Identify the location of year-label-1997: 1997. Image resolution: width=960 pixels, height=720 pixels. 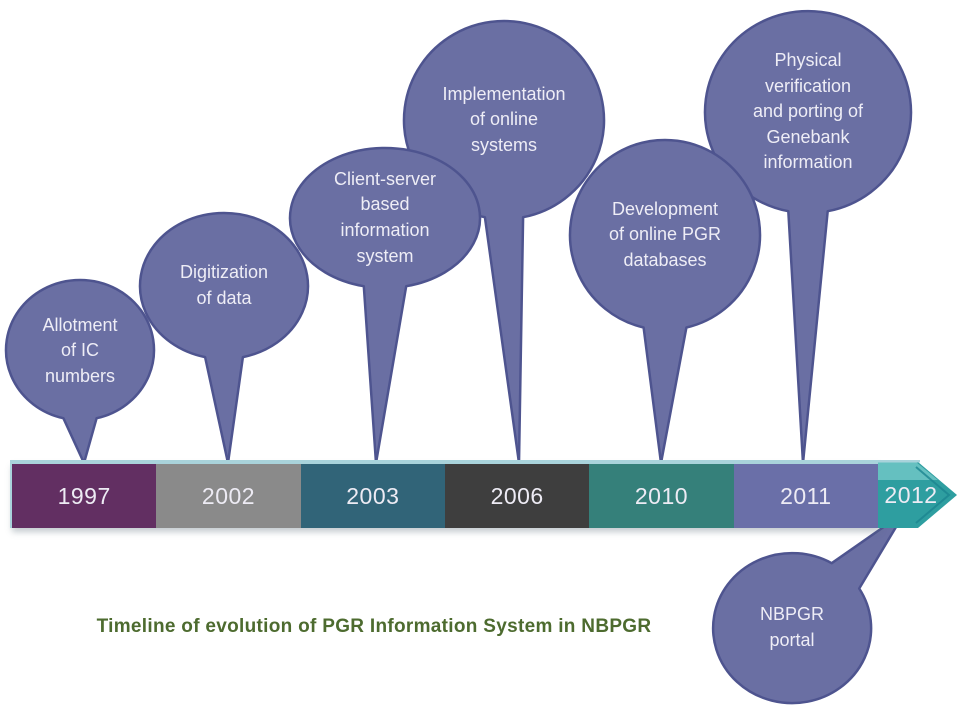
(84, 495).